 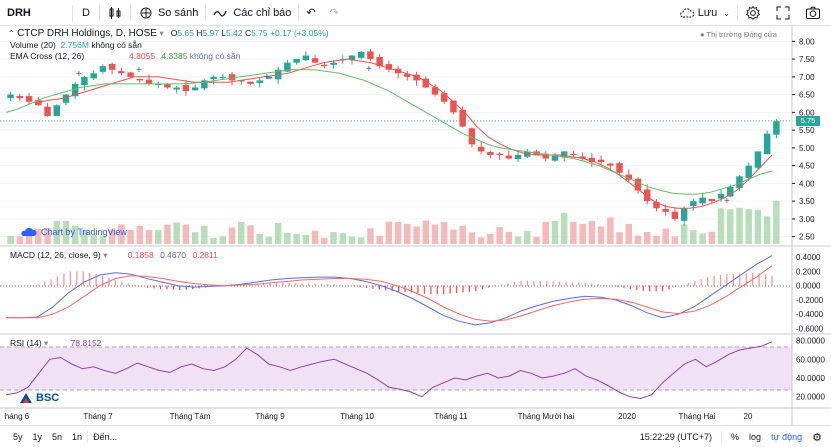 I want to click on range-1y: 1y, so click(x=37, y=436).